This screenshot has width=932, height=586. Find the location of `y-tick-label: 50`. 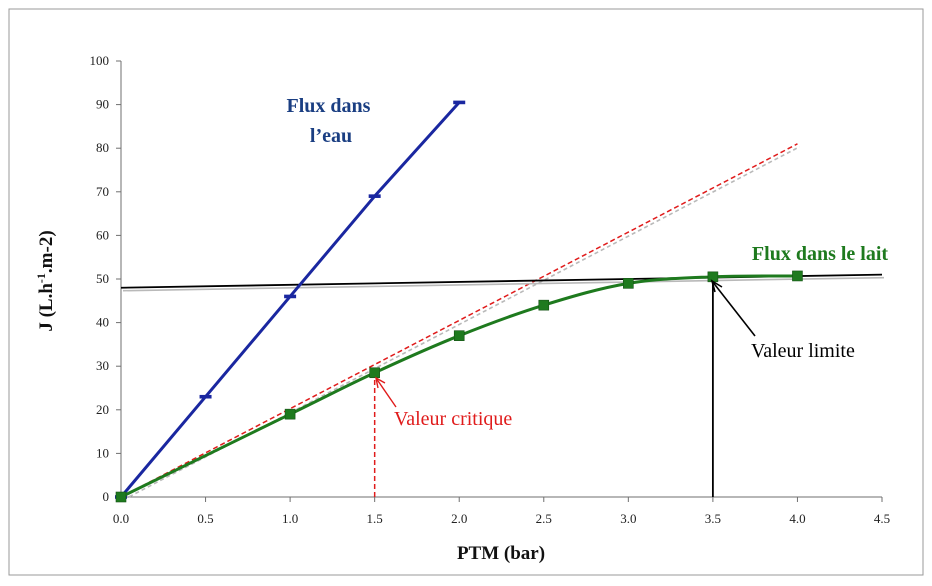

y-tick-label: 50 is located at coordinates (102, 278).